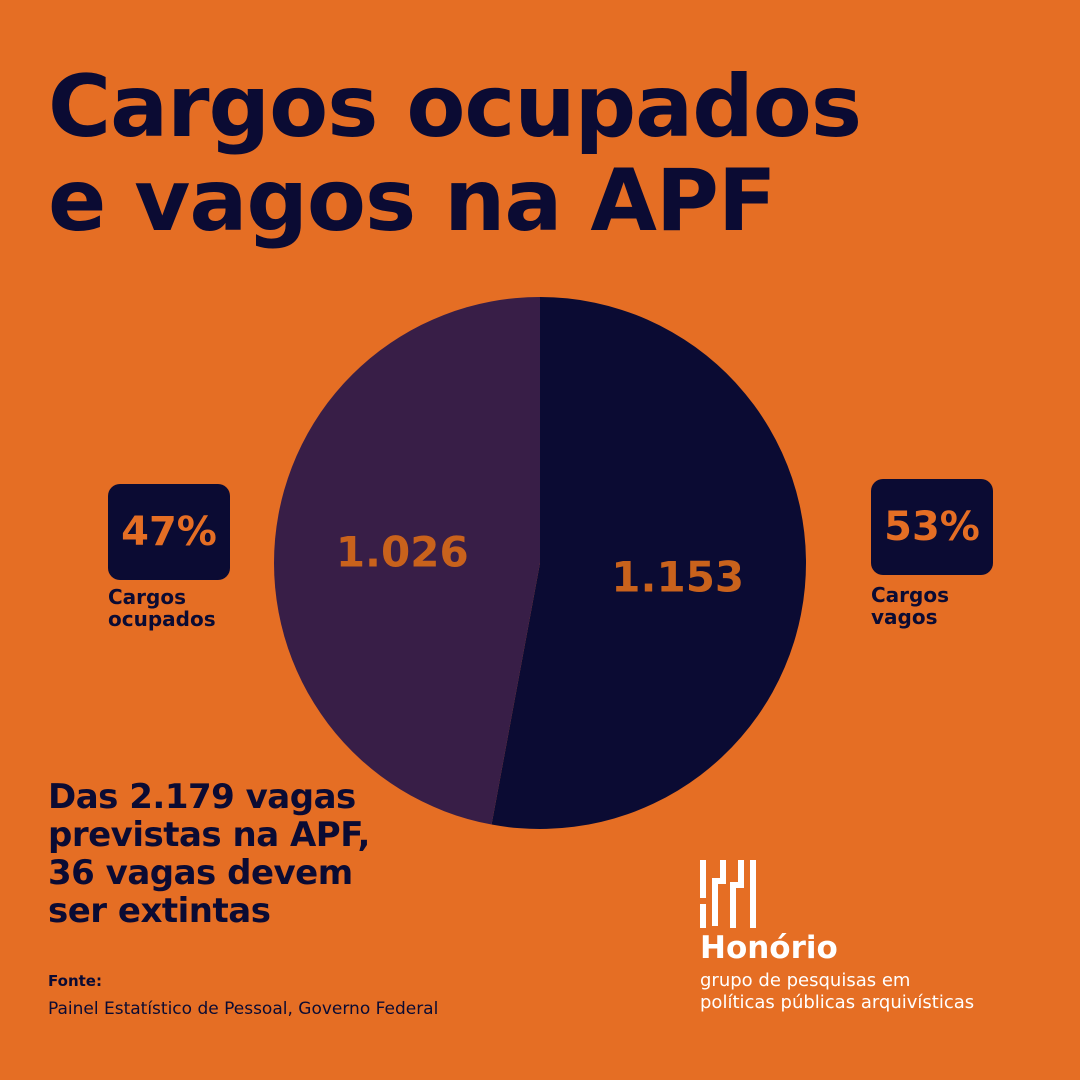 The height and width of the screenshot is (1080, 1080). Describe the element at coordinates (147, 597) in the screenshot. I see `legend-label-ocupados-line-1: Cargos` at that location.